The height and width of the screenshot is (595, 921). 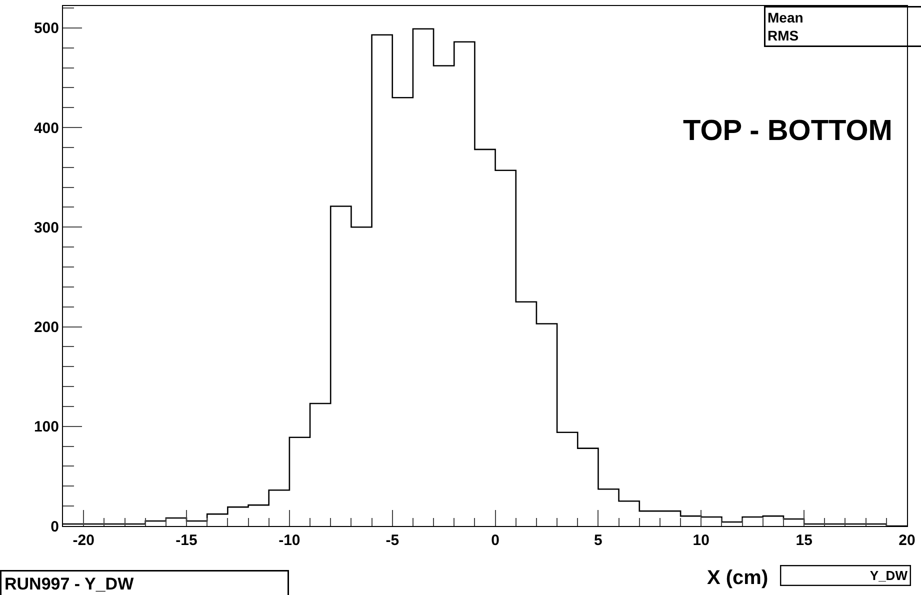 I want to click on y-tick-label: 100, so click(x=46, y=427).